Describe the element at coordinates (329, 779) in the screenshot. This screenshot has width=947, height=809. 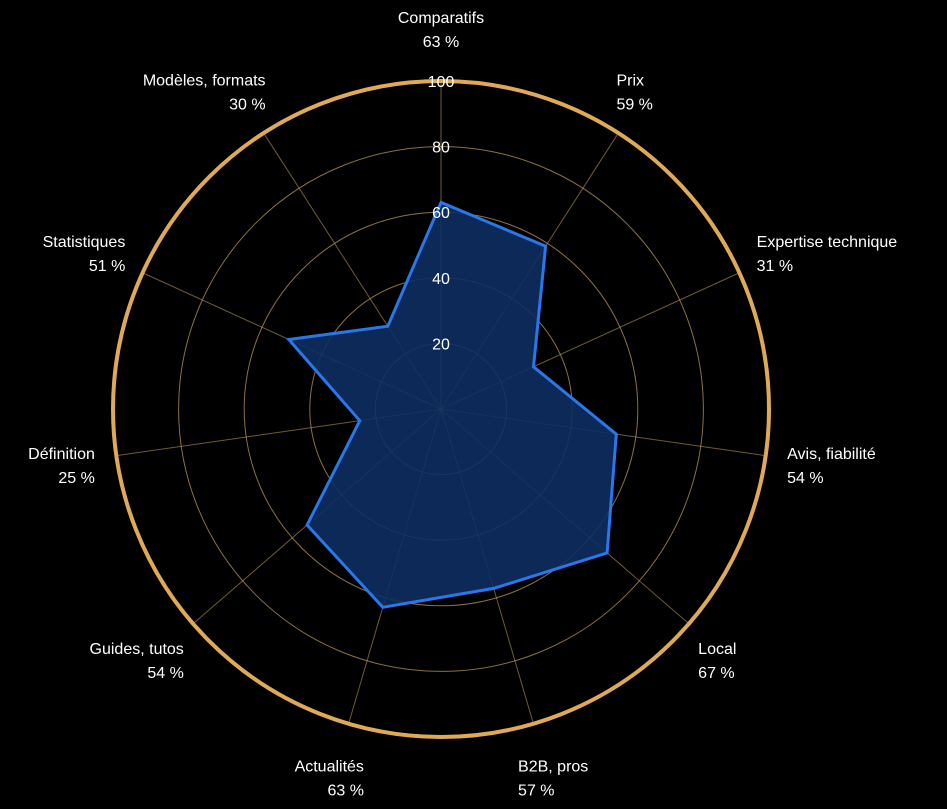
I see `category-label: Actualités 63 %` at that location.